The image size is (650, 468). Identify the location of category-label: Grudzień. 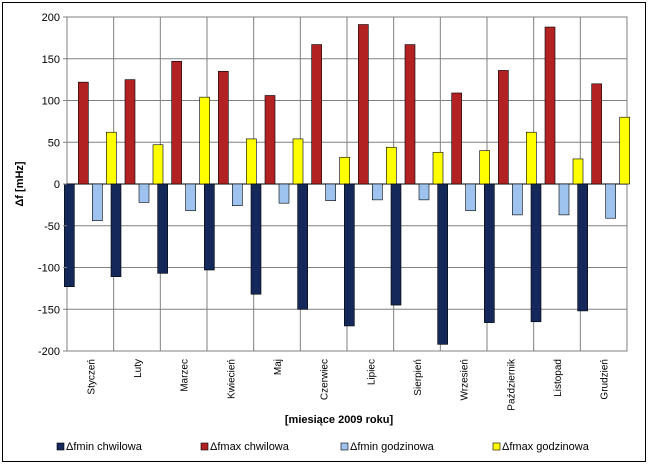
(605, 379).